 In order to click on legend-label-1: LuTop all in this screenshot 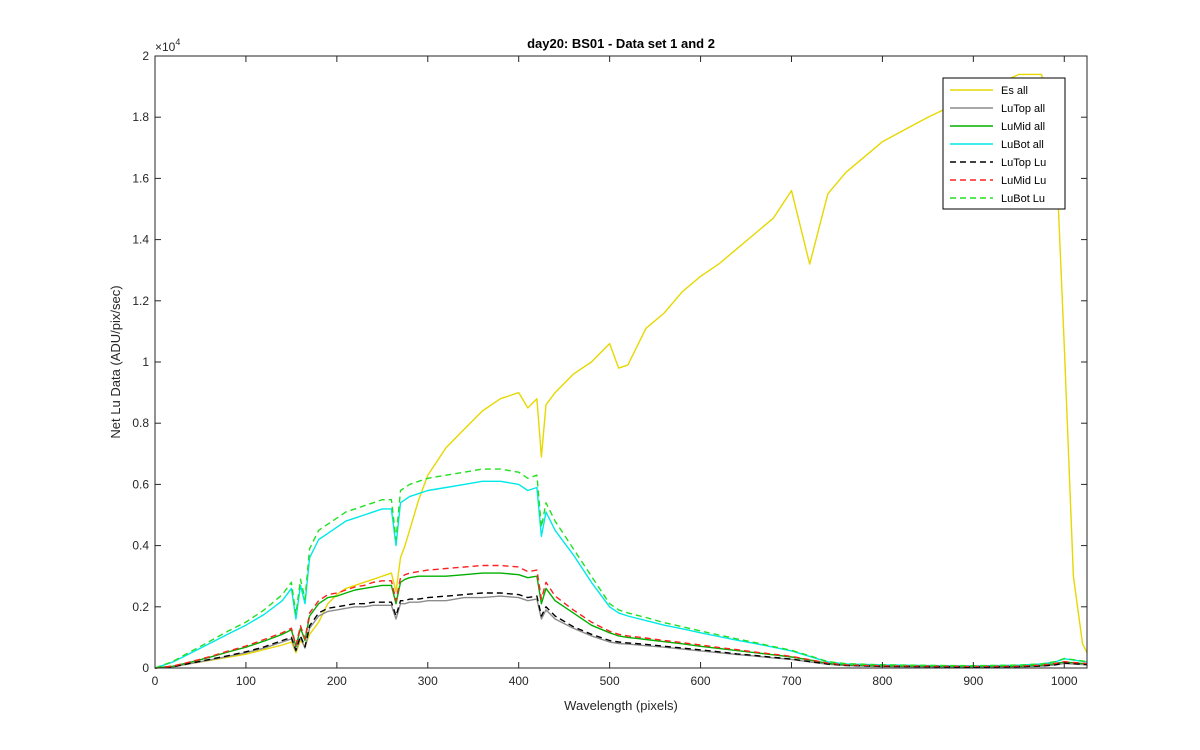, I will do `click(1023, 109)`.